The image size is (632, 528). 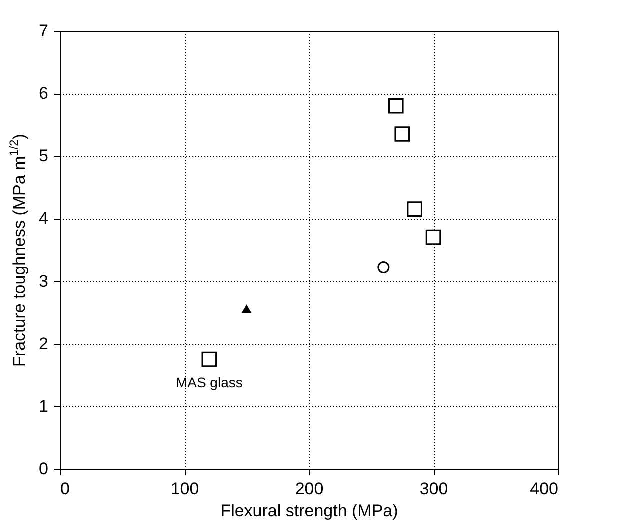 I want to click on y-tick-label: 1, so click(x=43, y=406).